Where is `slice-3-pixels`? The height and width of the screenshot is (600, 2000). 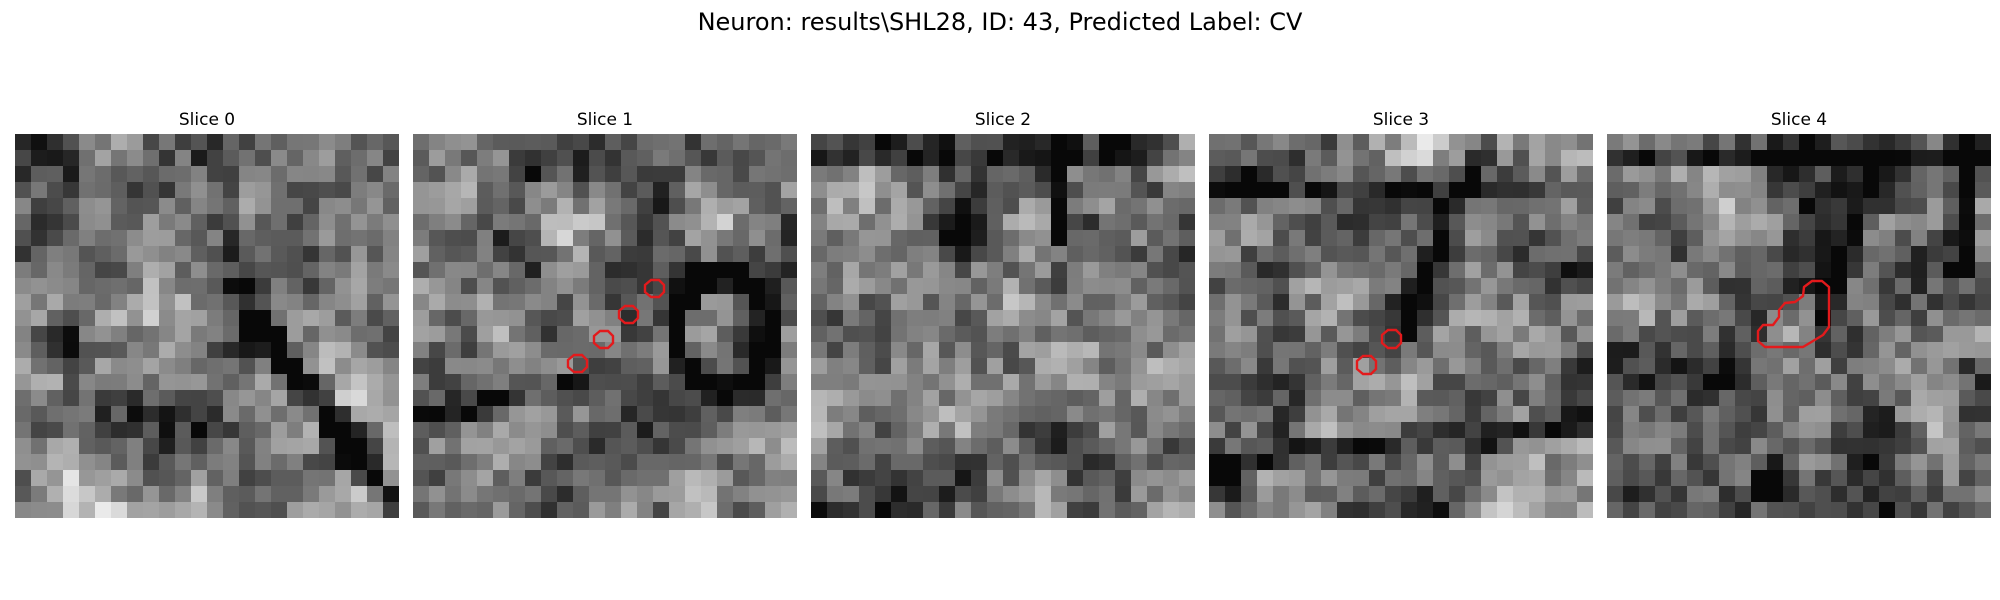
slice-3-pixels is located at coordinates (1401, 326).